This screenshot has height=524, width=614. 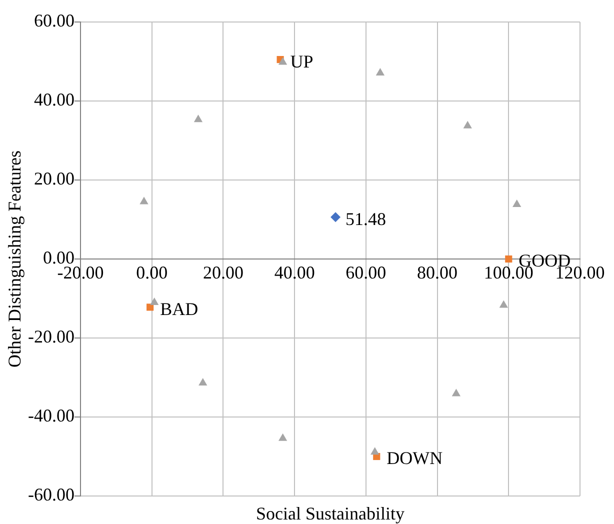 What do you see at coordinates (152, 272) in the screenshot?
I see `x-tick-label: 0.00` at bounding box center [152, 272].